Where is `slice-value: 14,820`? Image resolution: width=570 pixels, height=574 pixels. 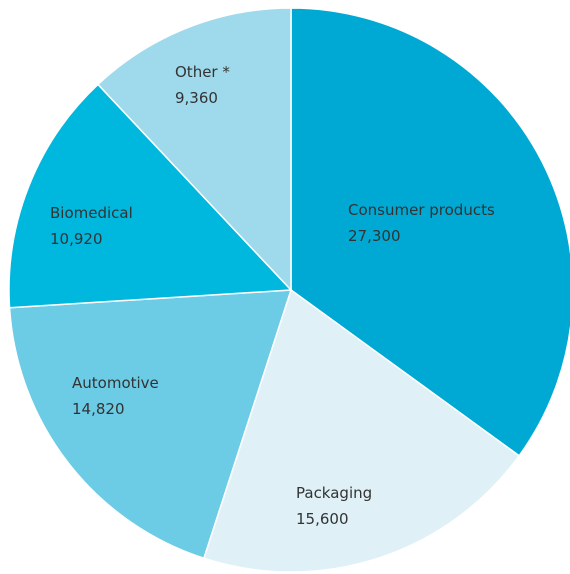
slice-value: 14,820 is located at coordinates (98, 409).